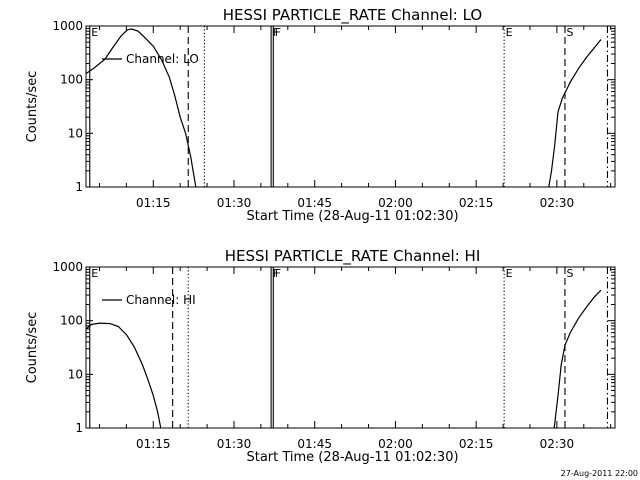 Image resolution: width=640 pixels, height=480 pixels. I want to click on legend-label: Channel: LO, so click(162, 59).